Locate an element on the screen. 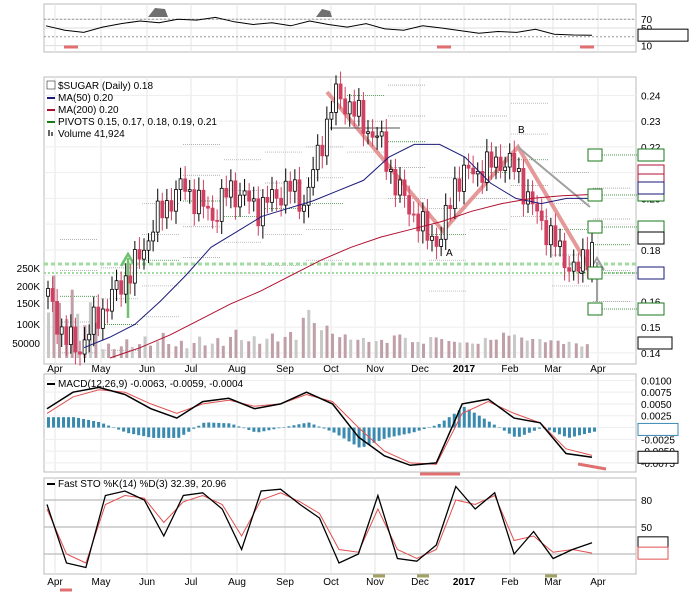  x-tick-label: Feb is located at coordinates (510, 369).